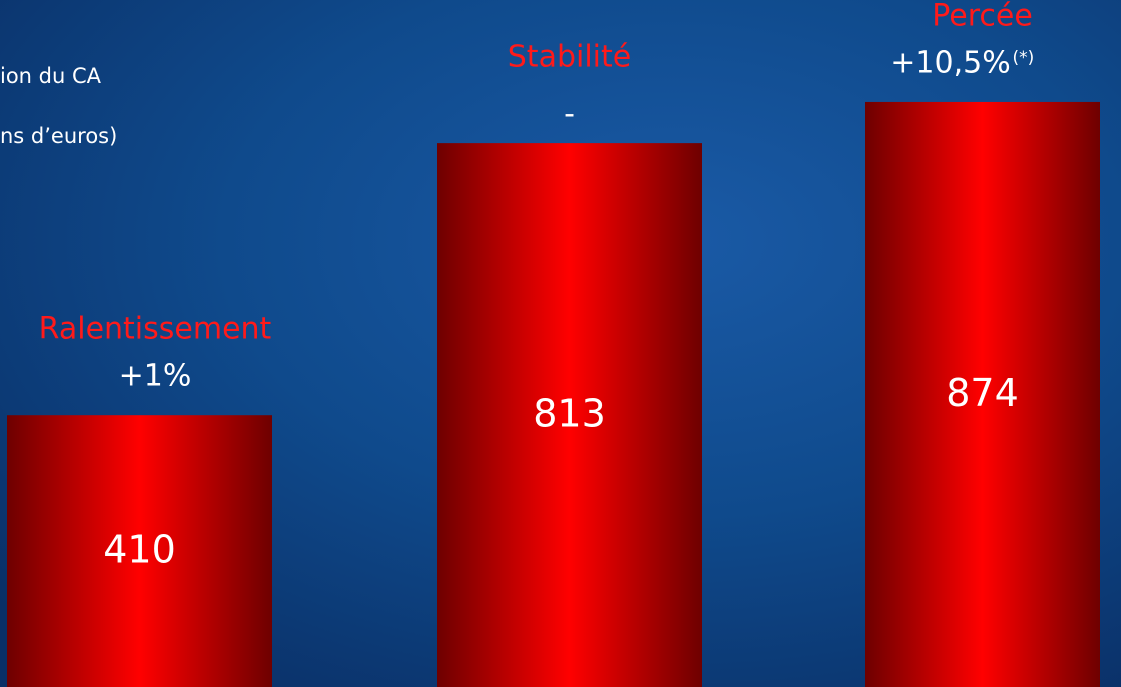 The image size is (1121, 687). I want to click on value-label: 874, so click(982, 393).